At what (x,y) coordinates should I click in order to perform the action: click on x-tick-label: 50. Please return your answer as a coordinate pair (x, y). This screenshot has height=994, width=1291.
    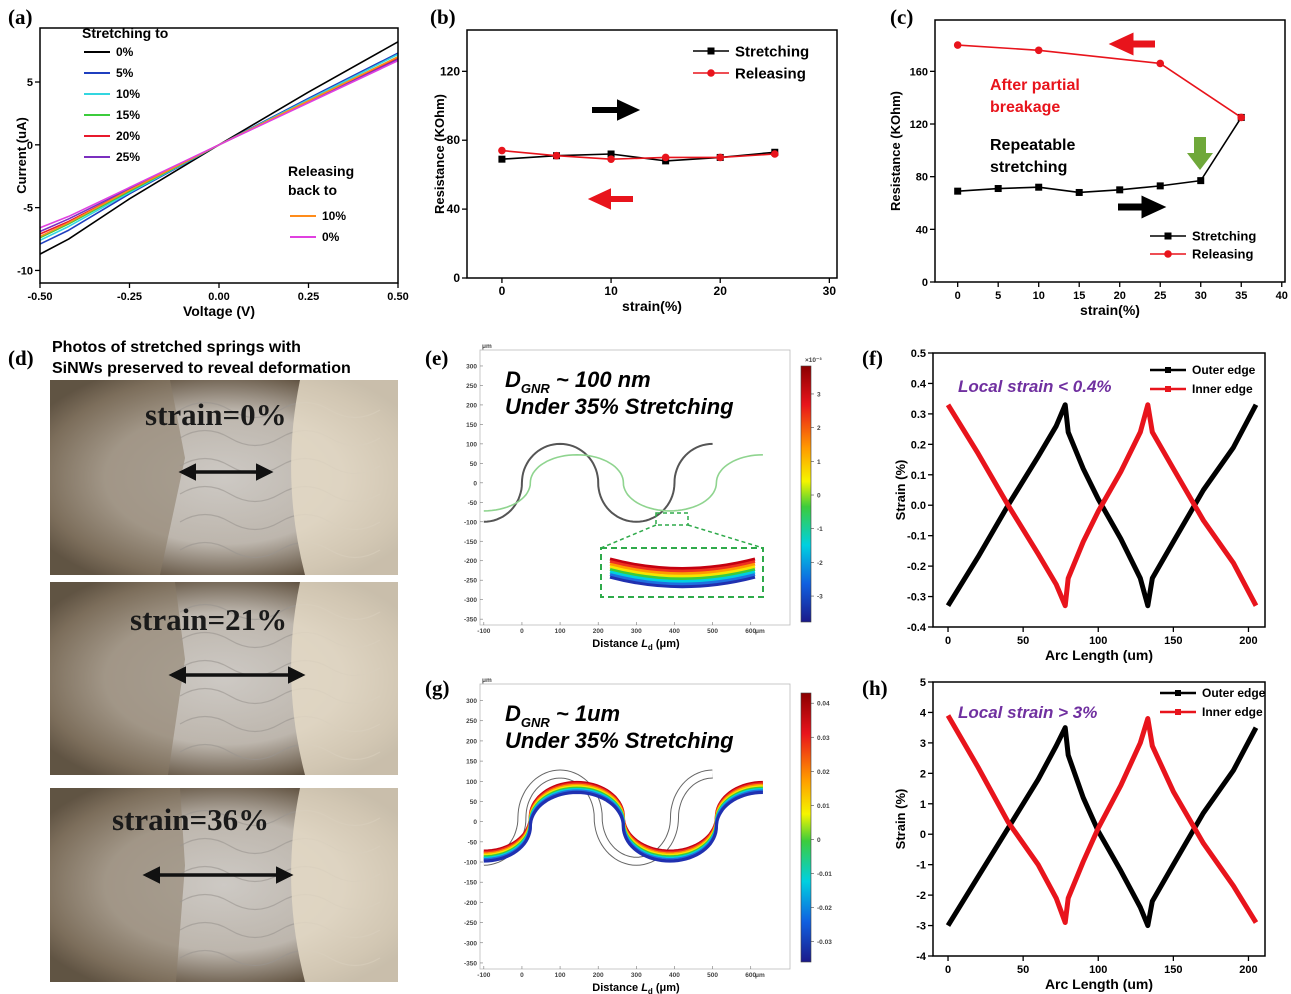
    Looking at the image, I should click on (1023, 641).